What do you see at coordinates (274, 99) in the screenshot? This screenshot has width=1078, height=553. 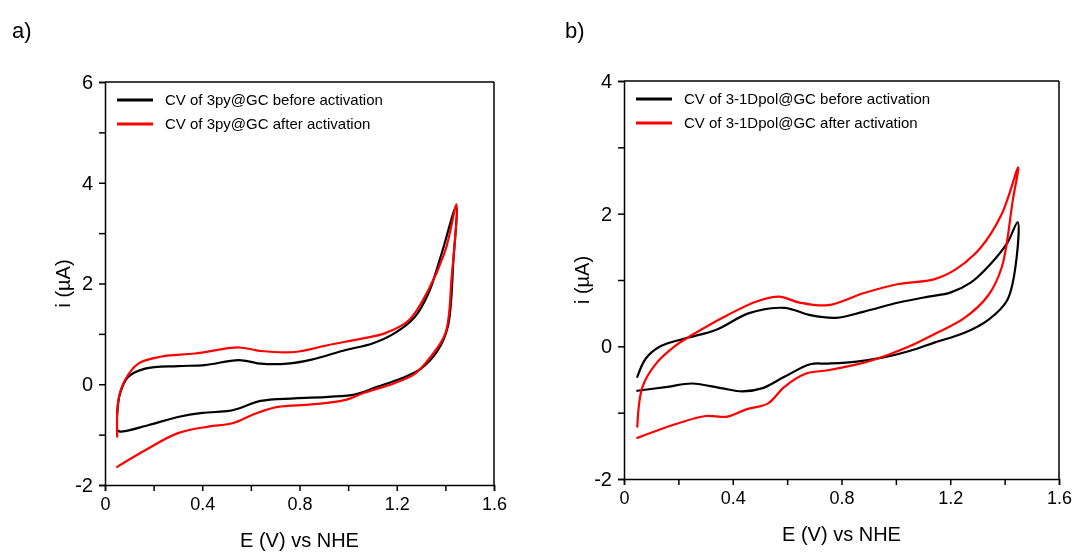 I see `legend-label: CV of 3py@GC before activation` at bounding box center [274, 99].